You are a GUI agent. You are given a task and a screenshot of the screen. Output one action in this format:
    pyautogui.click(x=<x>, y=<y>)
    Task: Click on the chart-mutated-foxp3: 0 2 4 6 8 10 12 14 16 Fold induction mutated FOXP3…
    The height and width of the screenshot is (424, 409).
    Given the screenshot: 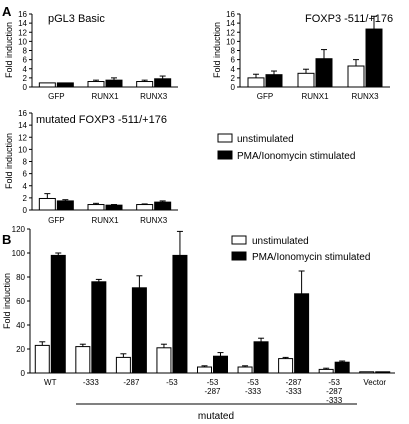 What is the action you would take?
    pyautogui.click(x=91, y=167)
    